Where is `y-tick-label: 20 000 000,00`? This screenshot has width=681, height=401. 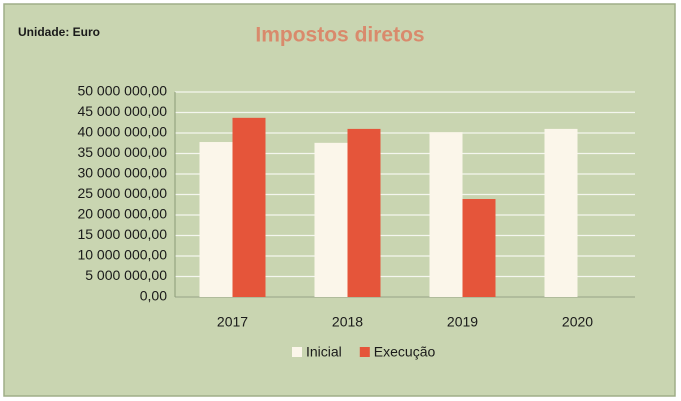 y-tick-label: 20 000 000,00 is located at coordinates (122, 214).